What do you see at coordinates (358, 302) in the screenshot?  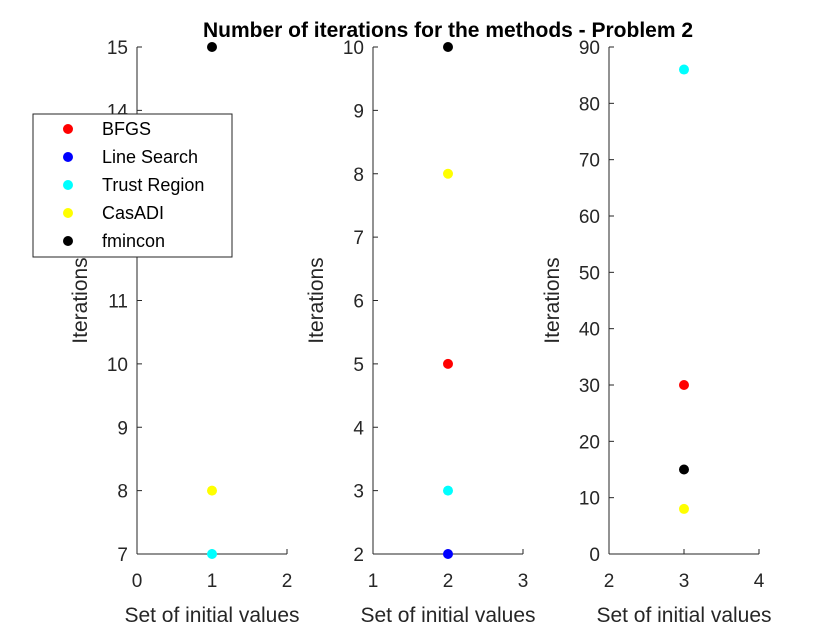 I see `y-tick-label: 6` at bounding box center [358, 302].